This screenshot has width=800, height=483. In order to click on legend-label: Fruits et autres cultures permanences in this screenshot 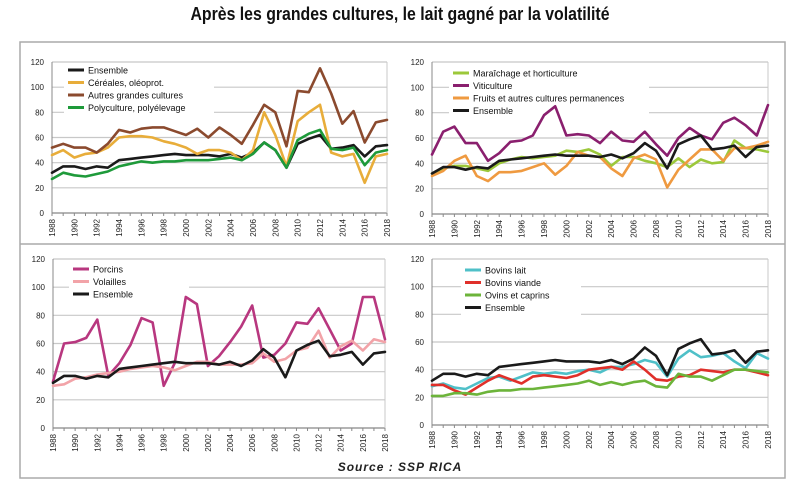, I will do `click(549, 99)`.